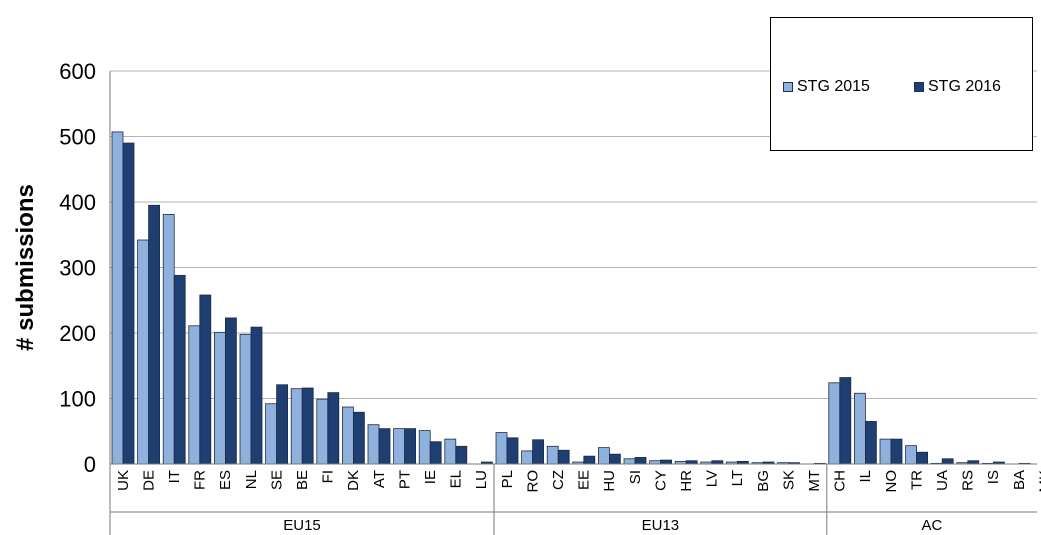 The height and width of the screenshot is (535, 1041). Describe the element at coordinates (90, 464) in the screenshot. I see `y-tick-label-0: 0` at that location.